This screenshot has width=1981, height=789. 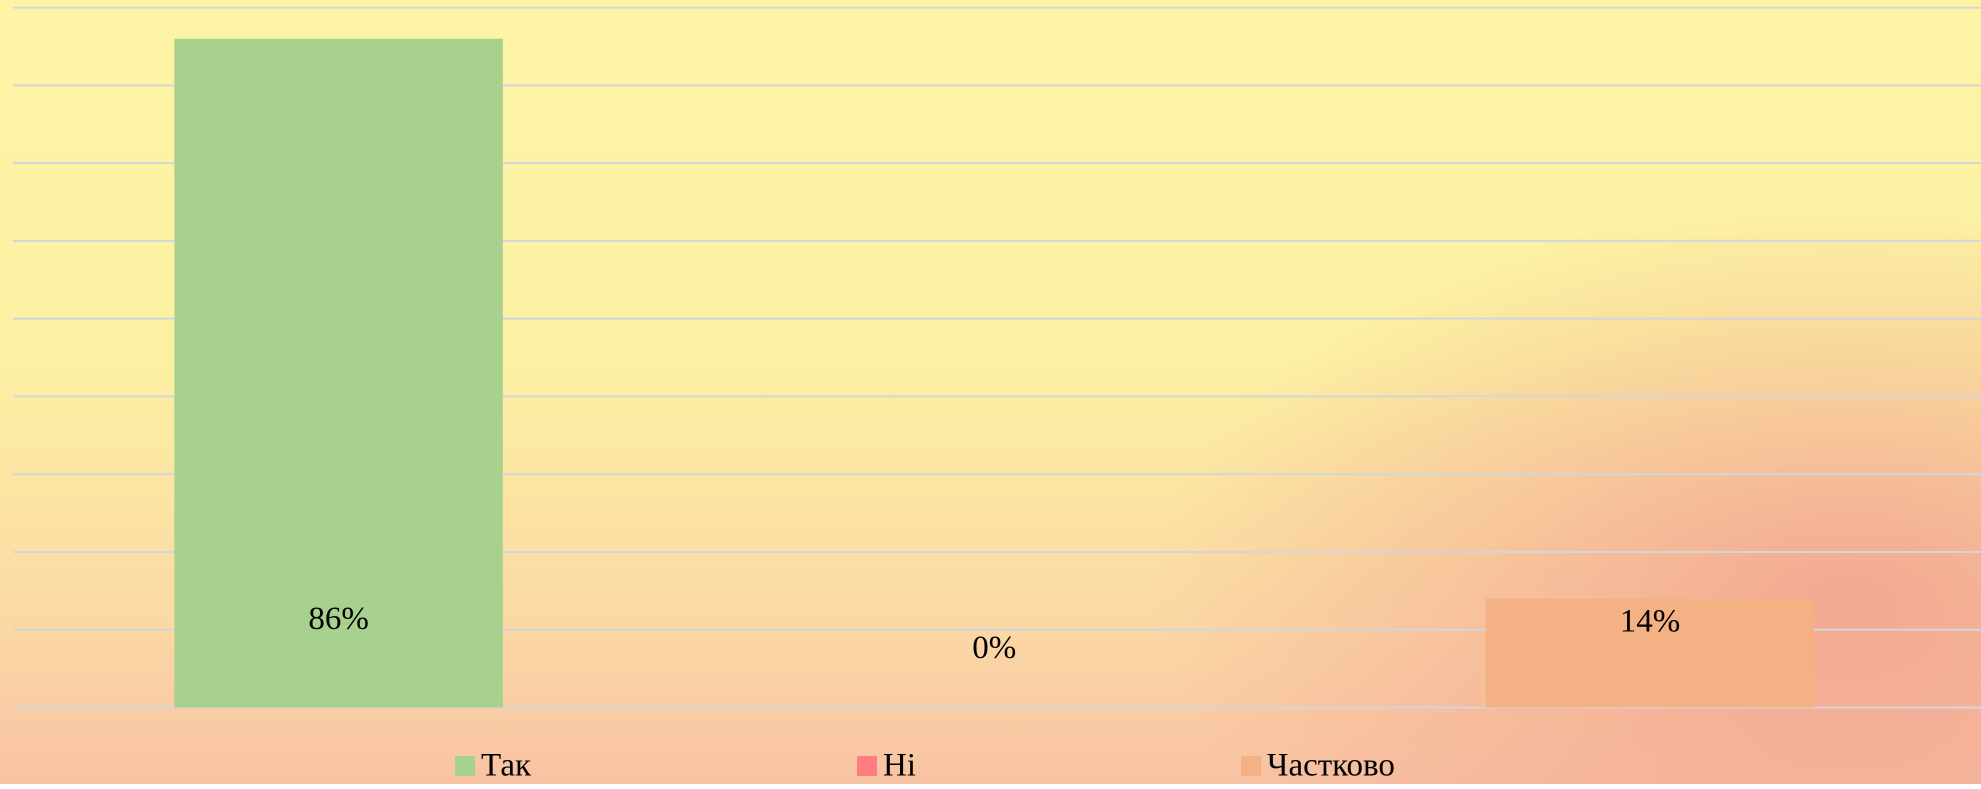 I want to click on data-label: 86%, so click(x=338, y=619).